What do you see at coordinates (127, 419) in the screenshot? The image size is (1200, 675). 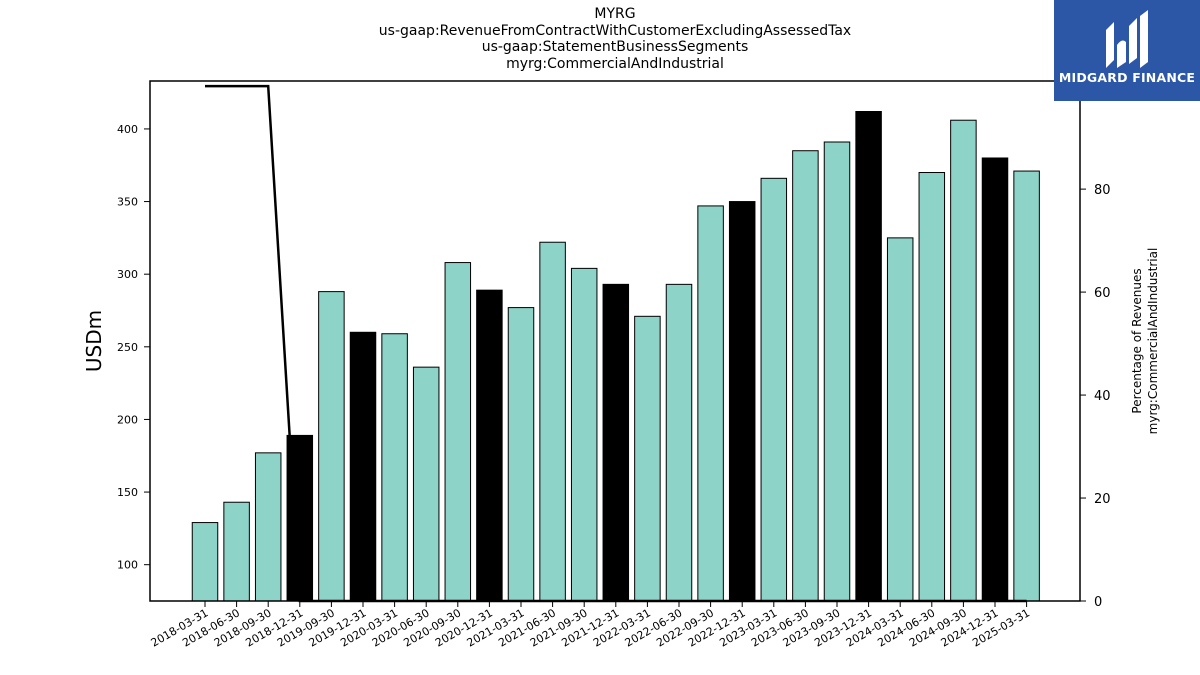 I see `y-tick-label: 200` at bounding box center [127, 419].